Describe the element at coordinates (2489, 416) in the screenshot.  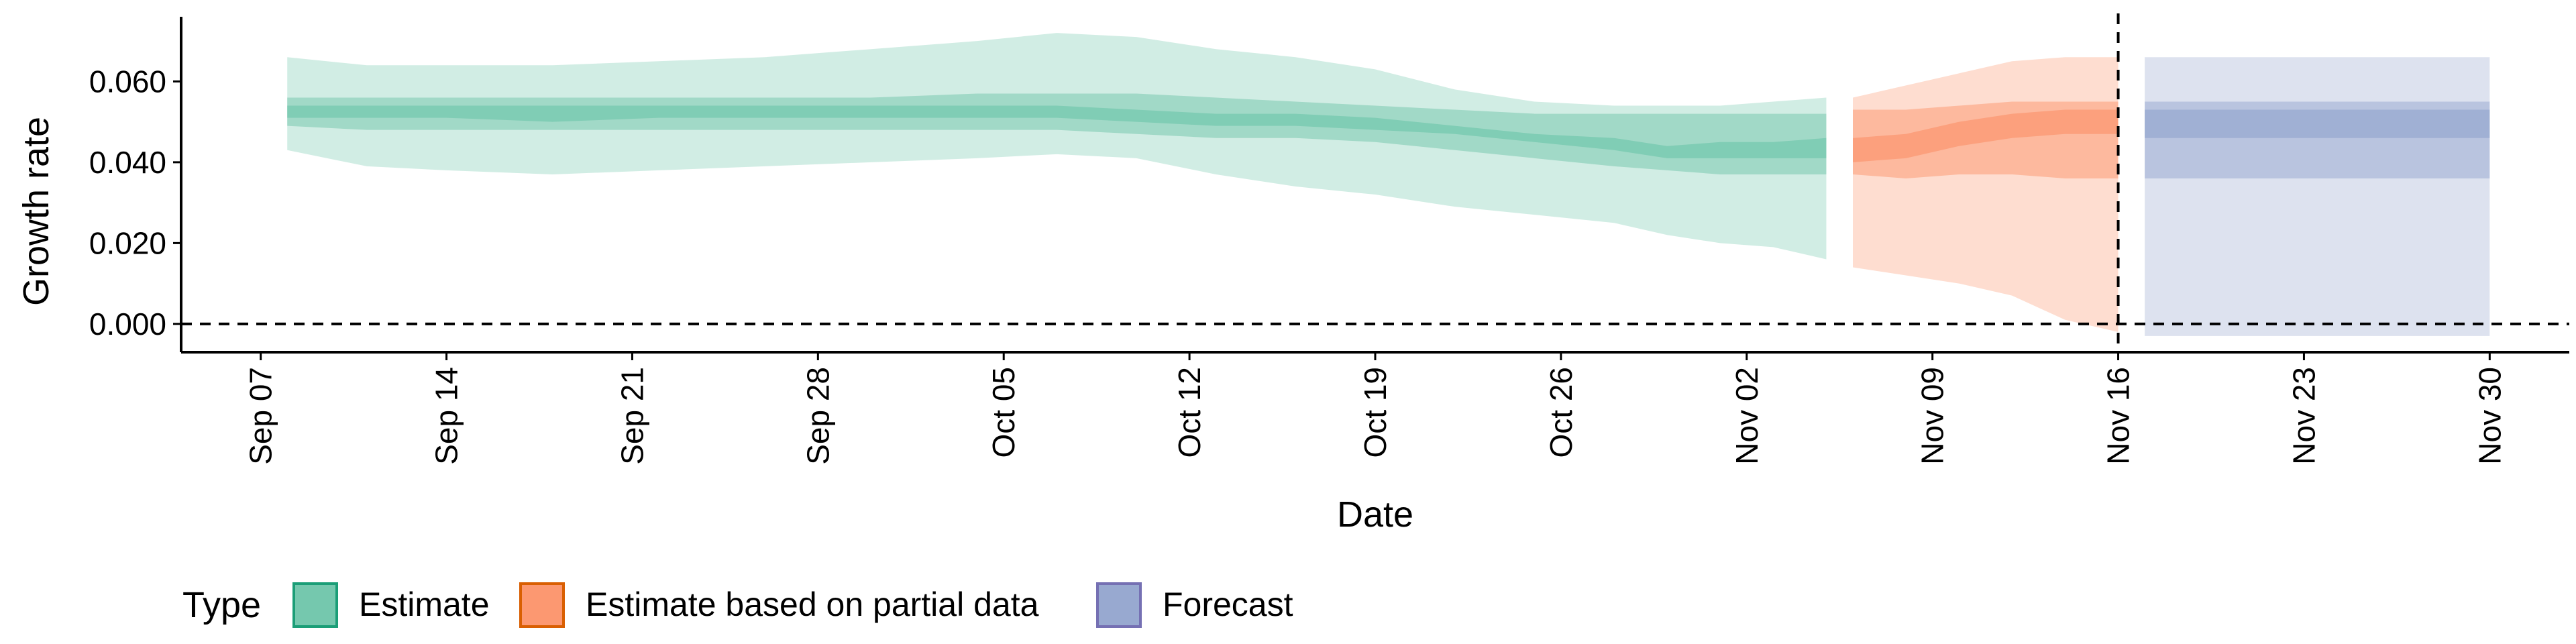
I see `x-tick-label: Nov 30` at that location.